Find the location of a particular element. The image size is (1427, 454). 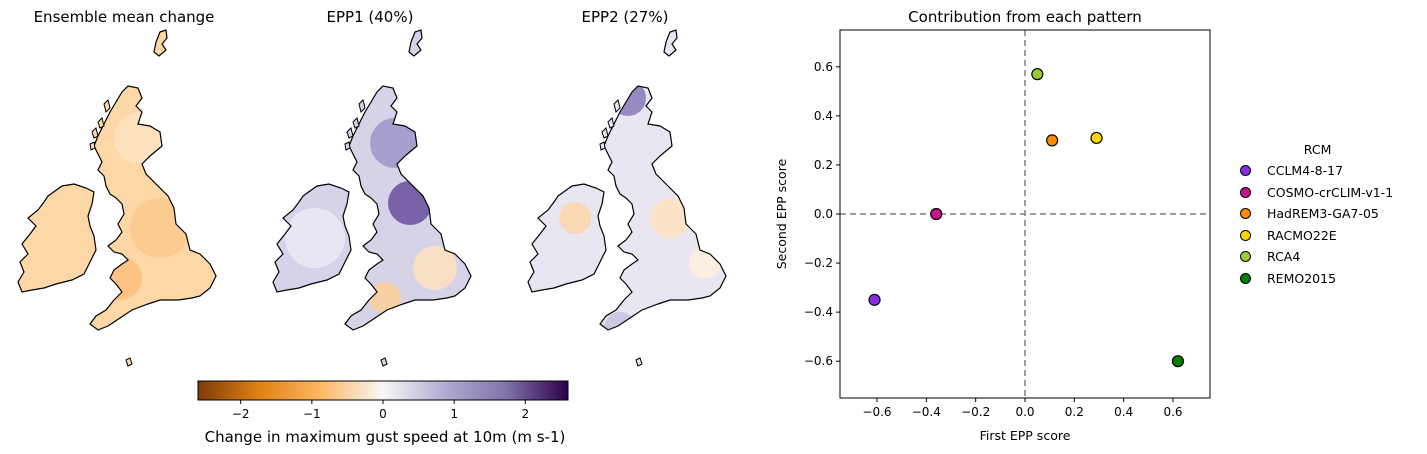

legend-title: RCM is located at coordinates (1317, 149).